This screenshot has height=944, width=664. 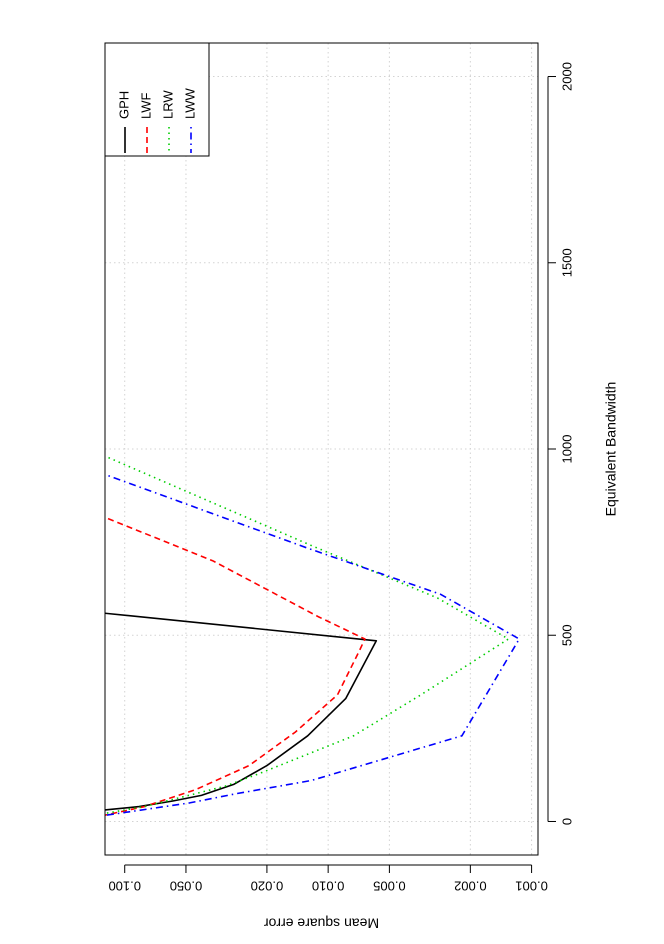 I want to click on series-line-lwf, so click(x=235, y=666).